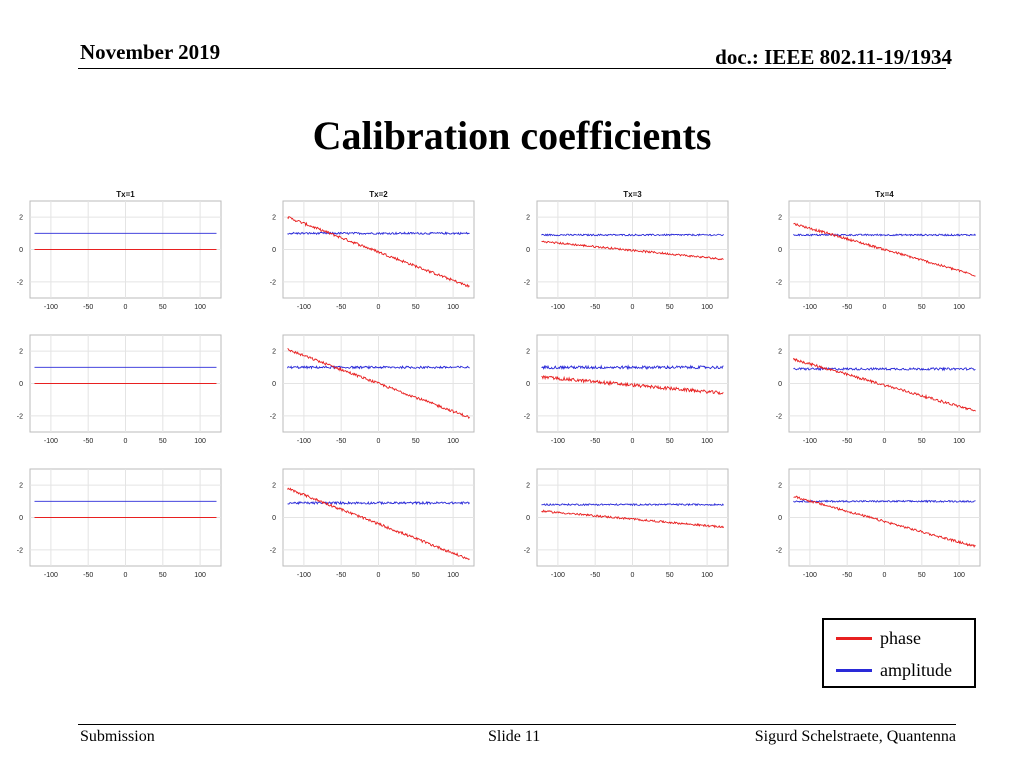 This screenshot has height=768, width=1024. What do you see at coordinates (88, 441) in the screenshot?
I see `x-tick-label-r2c1-1: -50` at bounding box center [88, 441].